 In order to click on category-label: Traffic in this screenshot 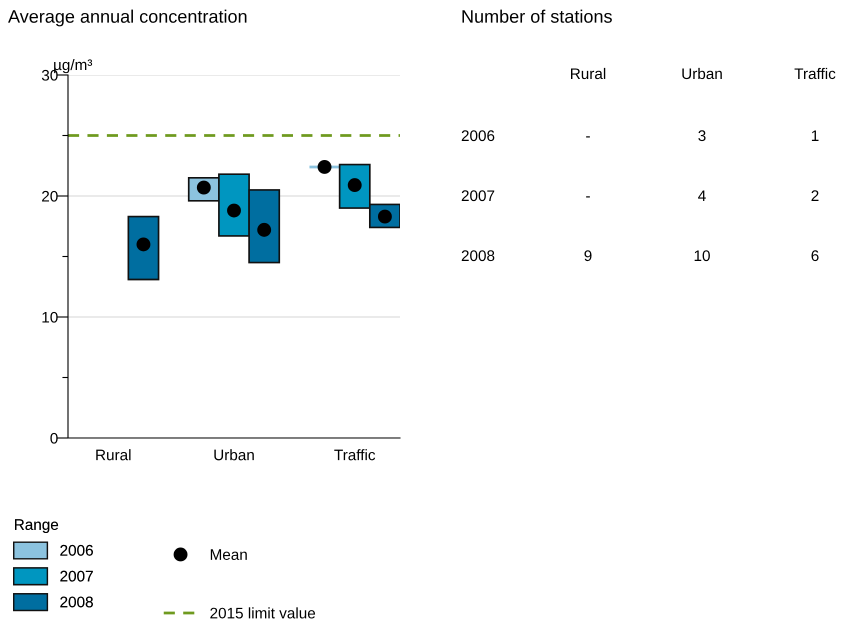, I will do `click(815, 74)`.